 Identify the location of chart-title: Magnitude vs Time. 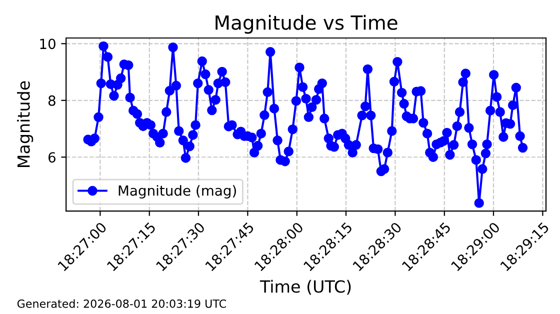
(307, 24).